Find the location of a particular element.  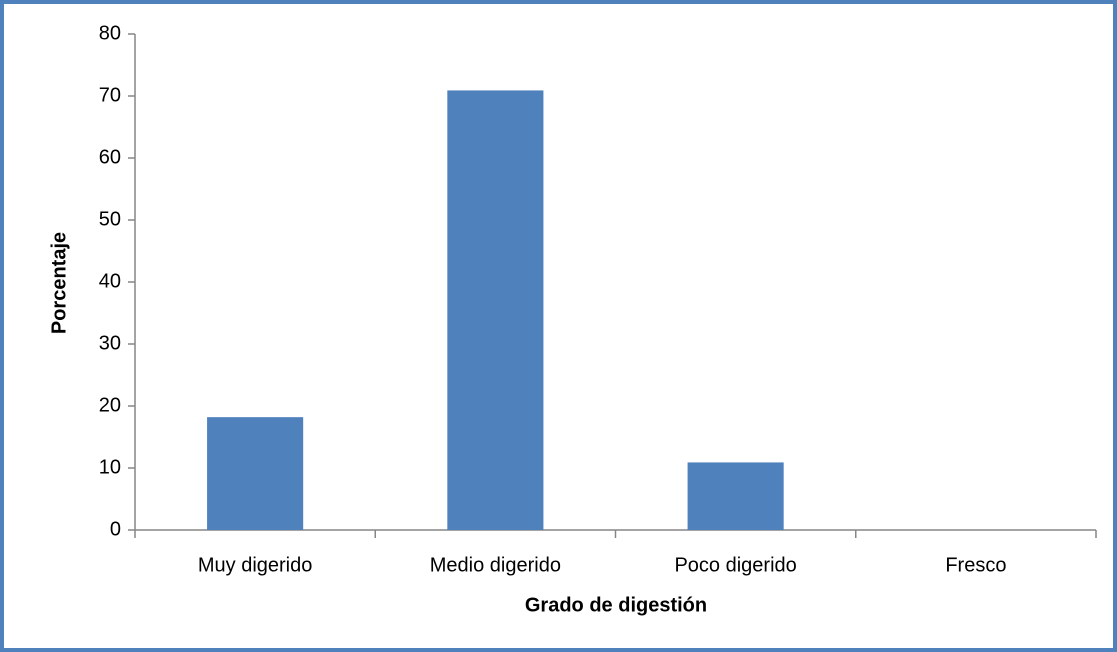

y-tick-label: 20 is located at coordinates (110, 405).